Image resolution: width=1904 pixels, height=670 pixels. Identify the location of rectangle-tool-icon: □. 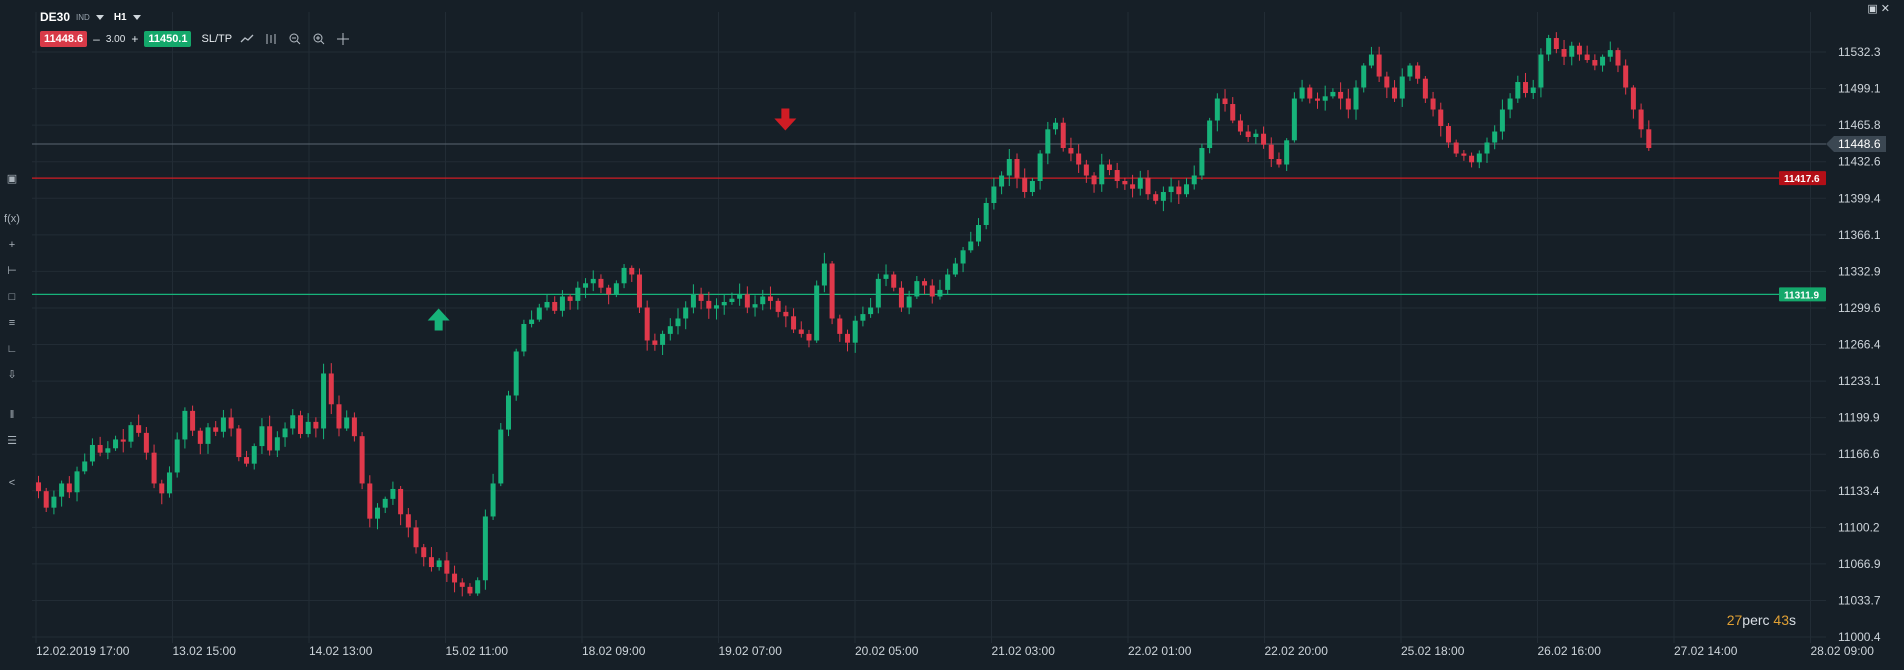
(12, 297).